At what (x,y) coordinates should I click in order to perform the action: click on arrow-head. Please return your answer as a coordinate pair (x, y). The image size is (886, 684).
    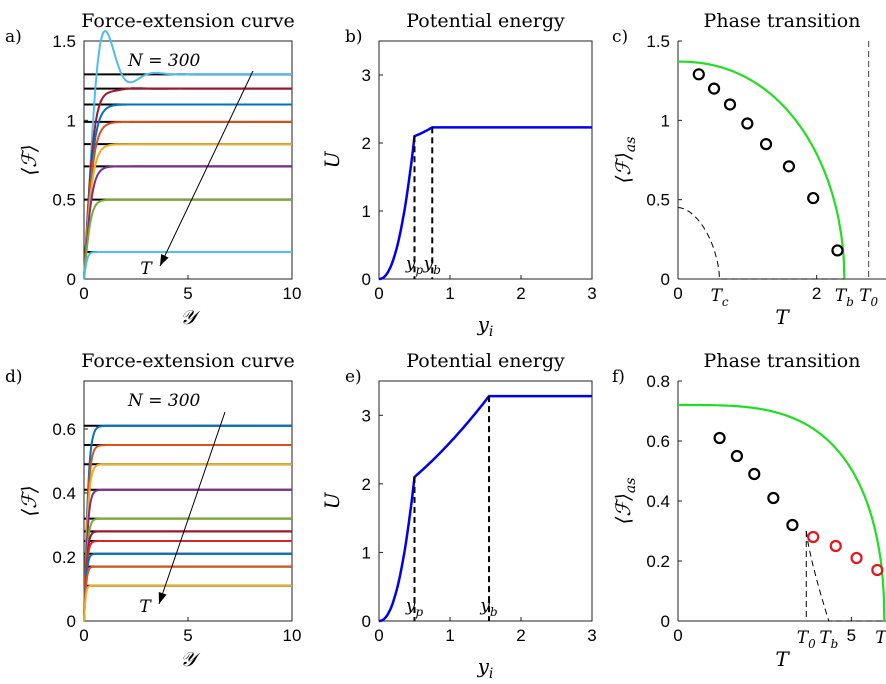
    Looking at the image, I should click on (162, 598).